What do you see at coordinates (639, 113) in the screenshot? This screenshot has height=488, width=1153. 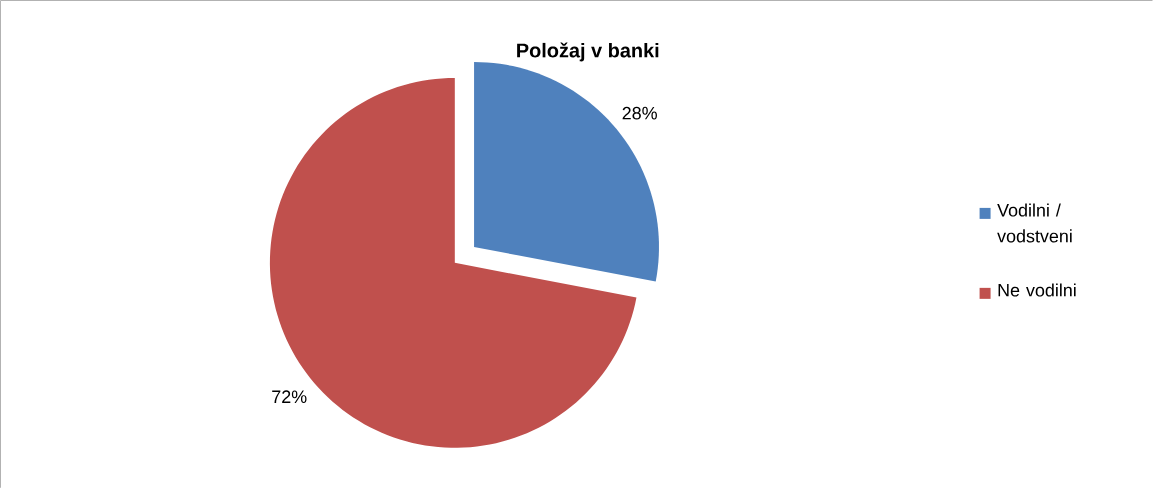 I see `data-label: 28%` at bounding box center [639, 113].